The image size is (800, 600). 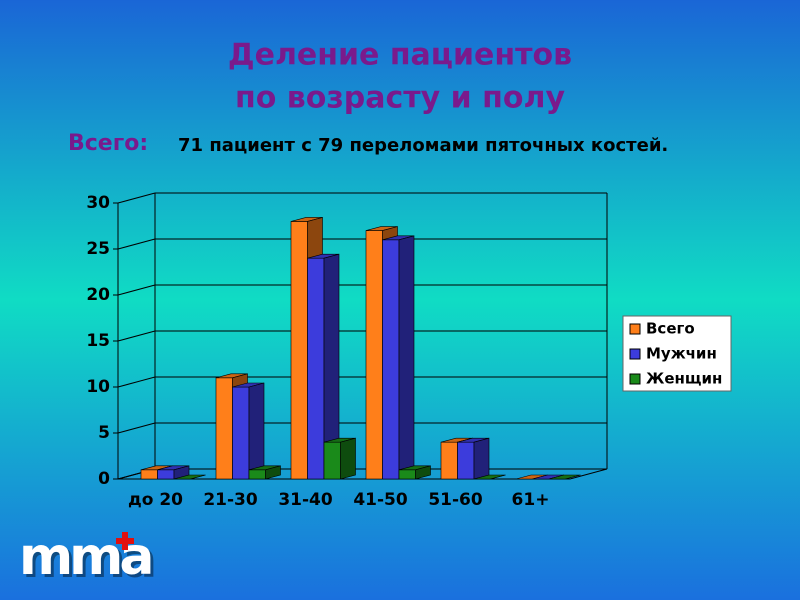 What do you see at coordinates (400, 98) in the screenshot?
I see `title-line: по возрасту и полу` at bounding box center [400, 98].